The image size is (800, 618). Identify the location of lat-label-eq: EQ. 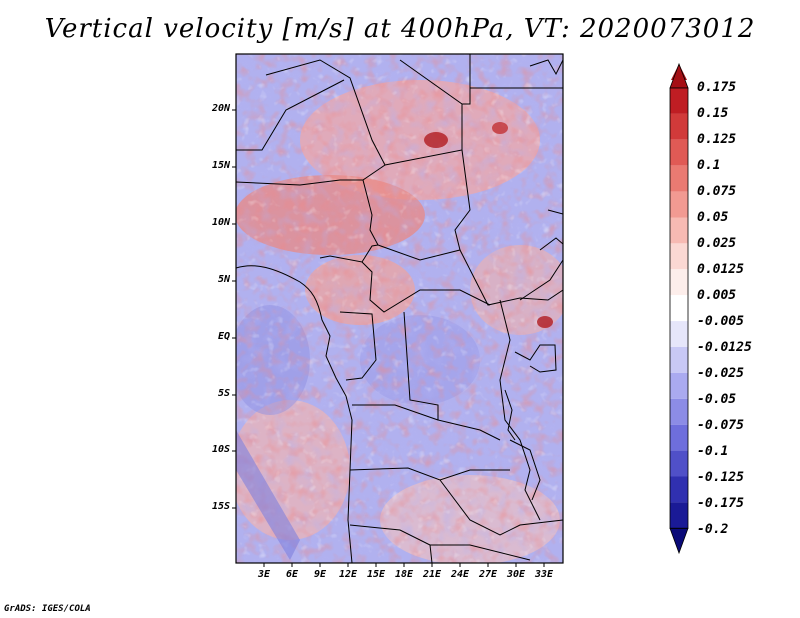
(223, 336).